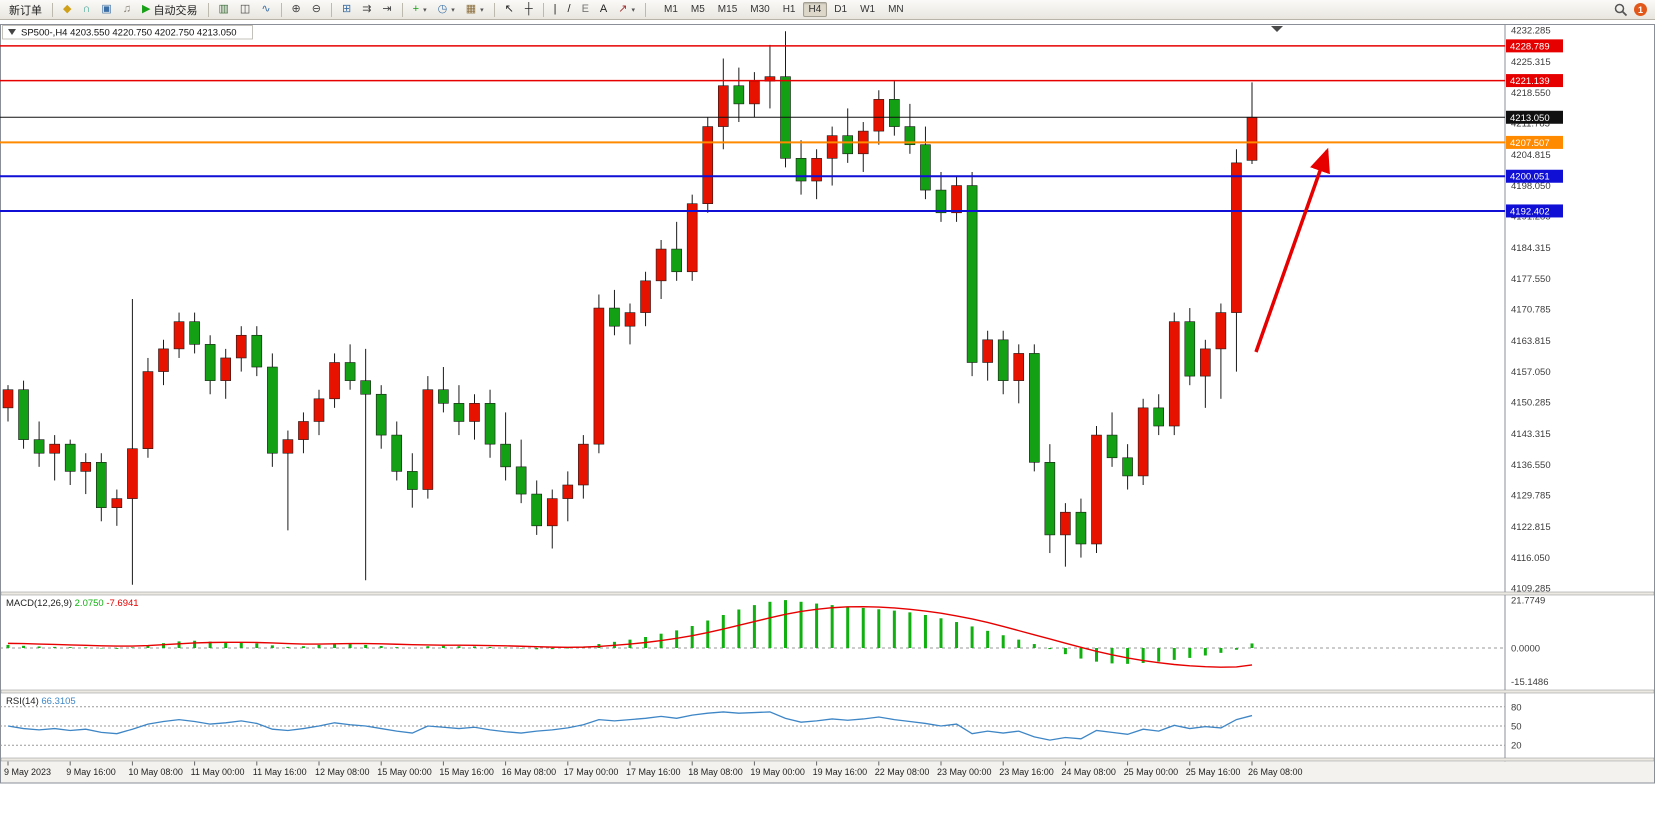 The image size is (1655, 827). What do you see at coordinates (1621, 10) in the screenshot?
I see `search-icon` at bounding box center [1621, 10].